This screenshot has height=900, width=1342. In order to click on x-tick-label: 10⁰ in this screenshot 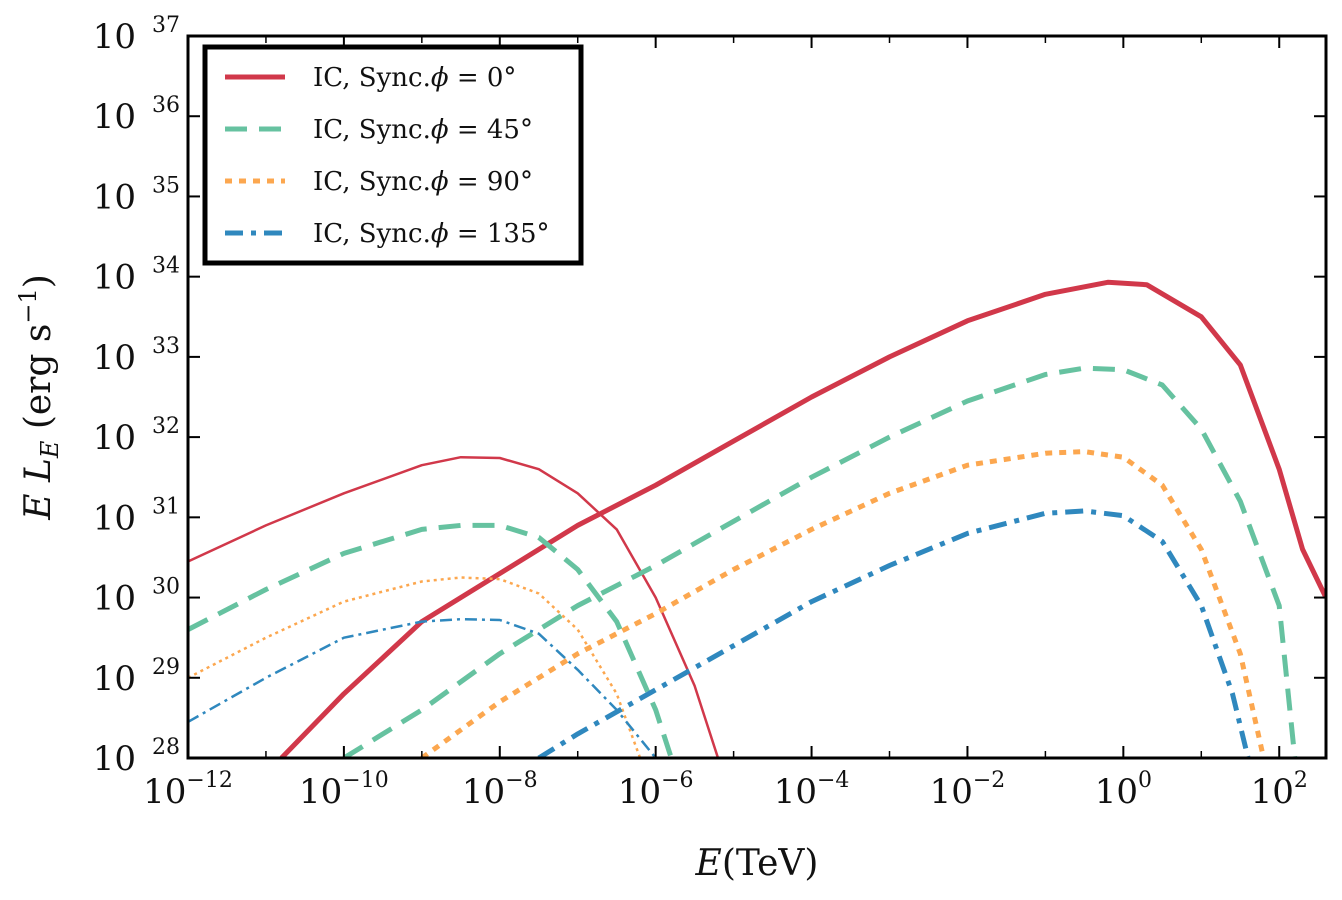, I will do `click(1123, 790)`.